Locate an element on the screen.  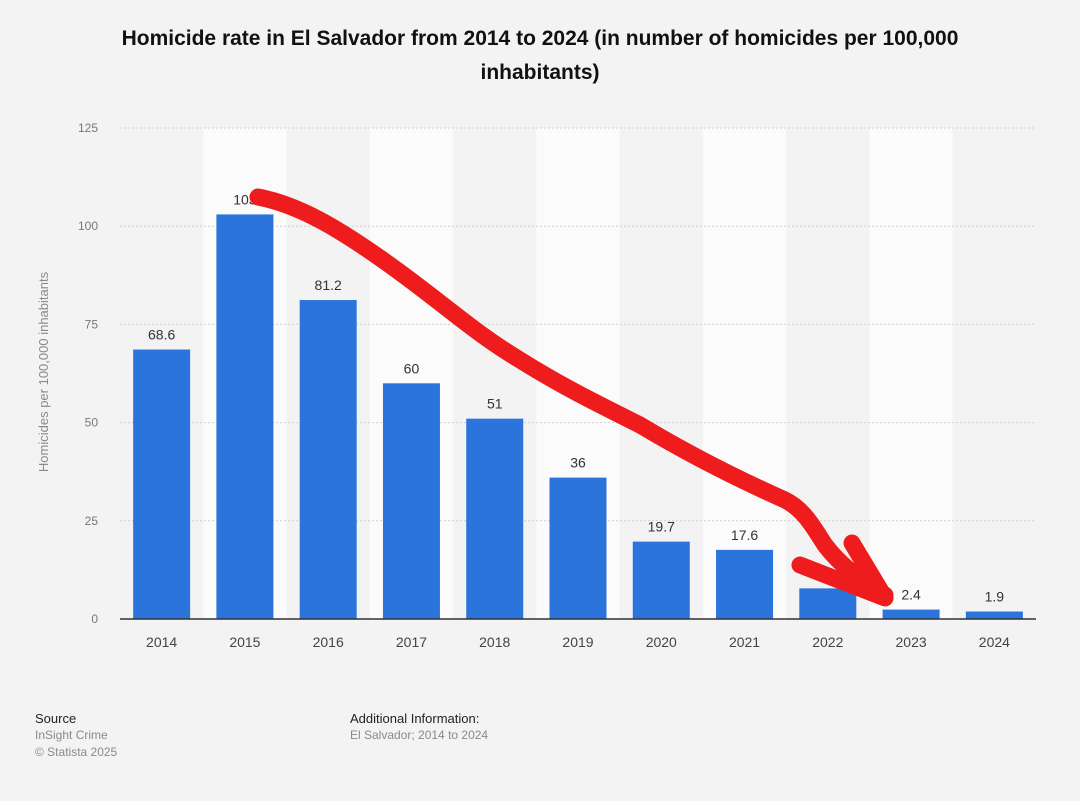
x-tick-label: 2022 is located at coordinates (827, 642).